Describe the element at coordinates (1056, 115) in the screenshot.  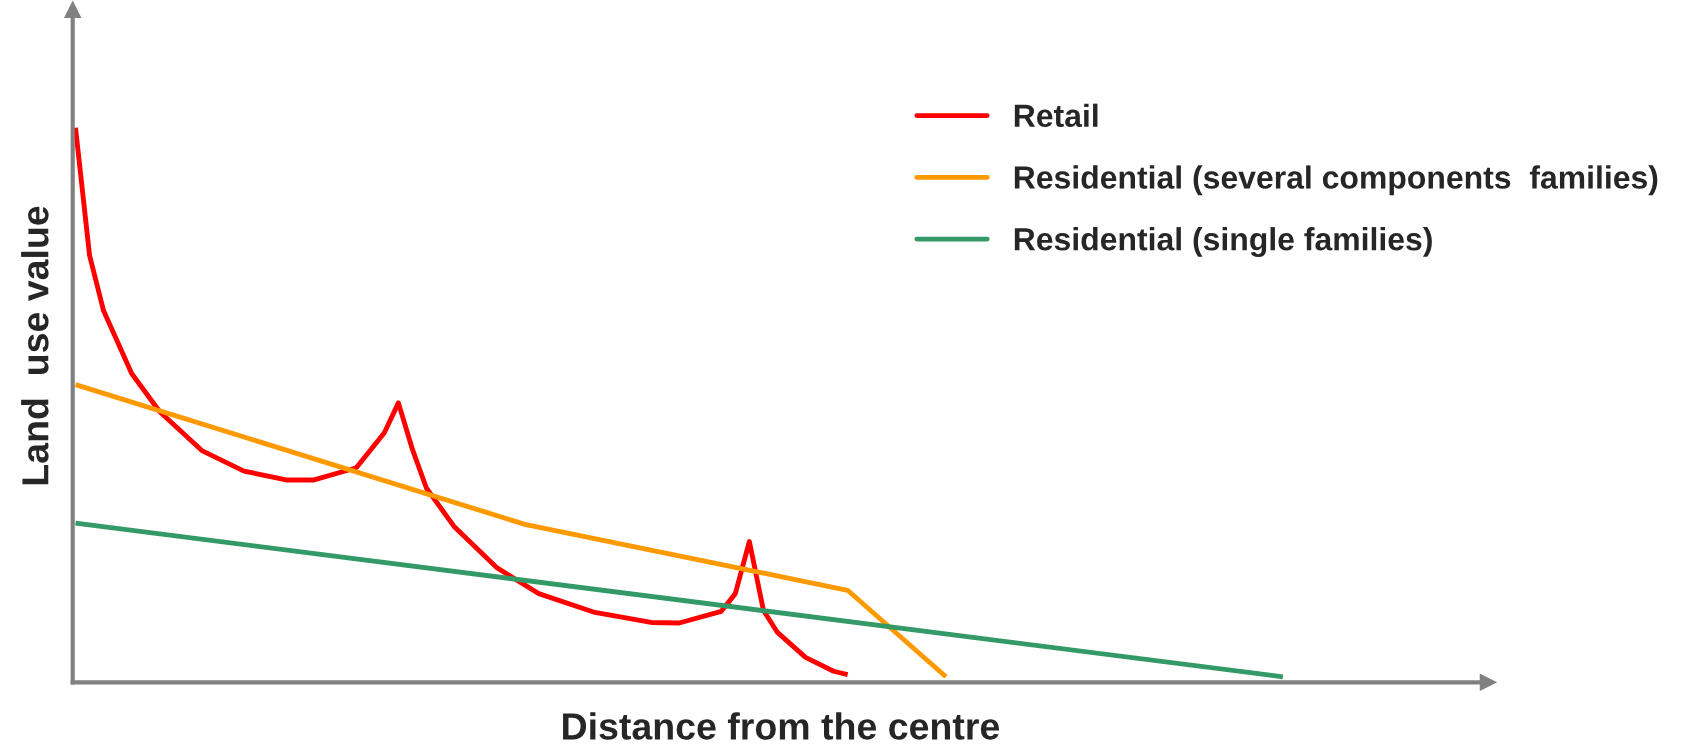
I see `legend-label: Retail` at that location.